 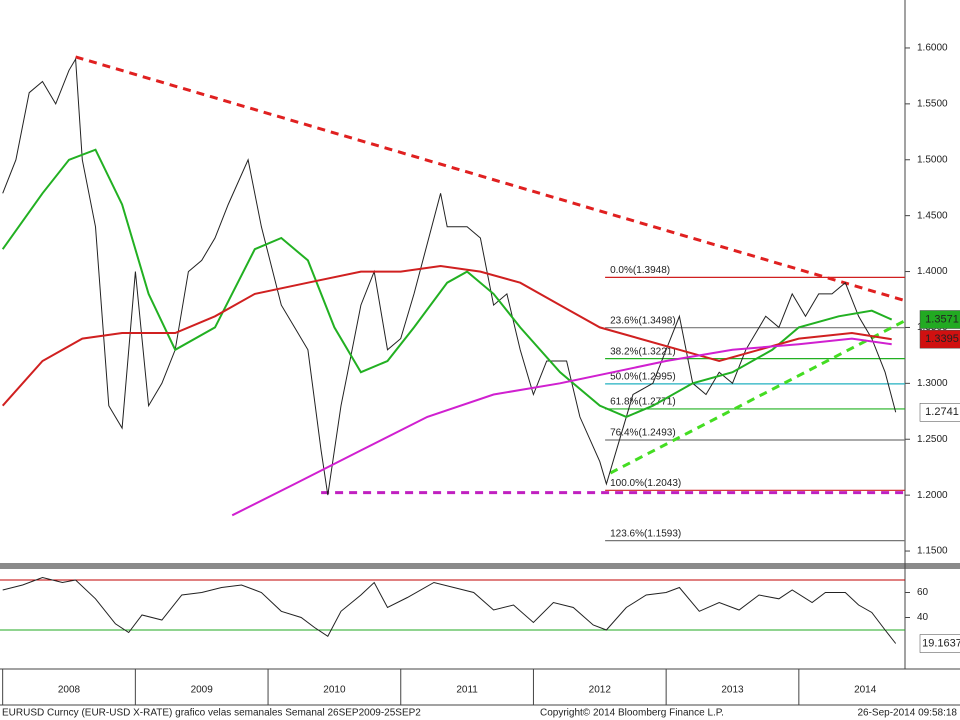 I want to click on fib-label: 61.8%(1.2771), so click(x=643, y=402).